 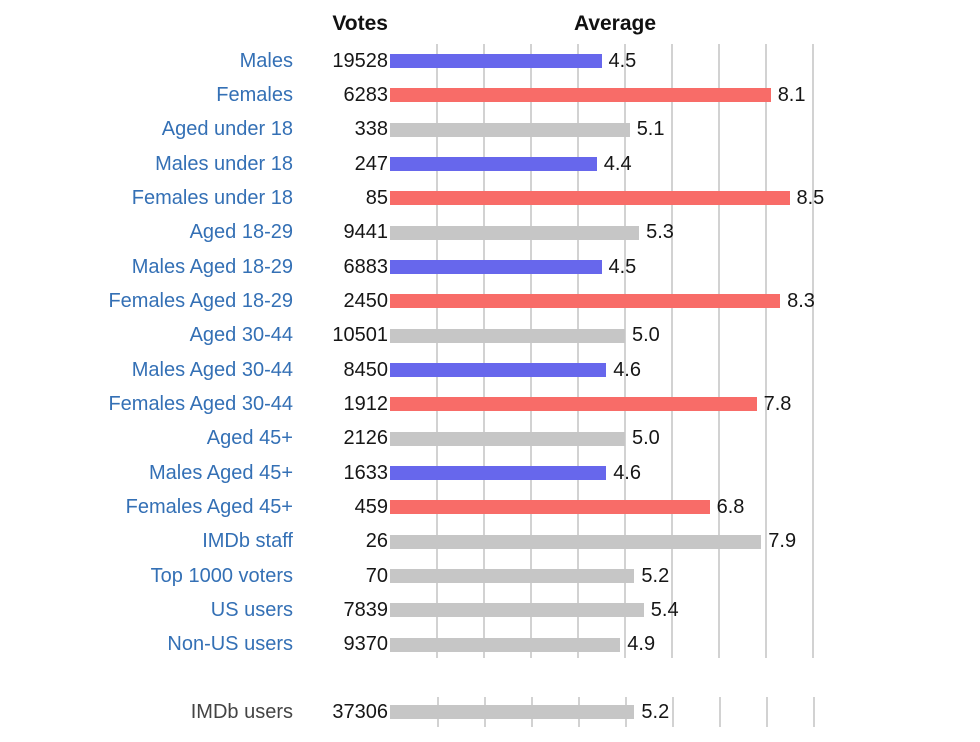 I want to click on demographic-row-top-1000-voters: Top 1000 voters 70 5.2, so click(x=490, y=576).